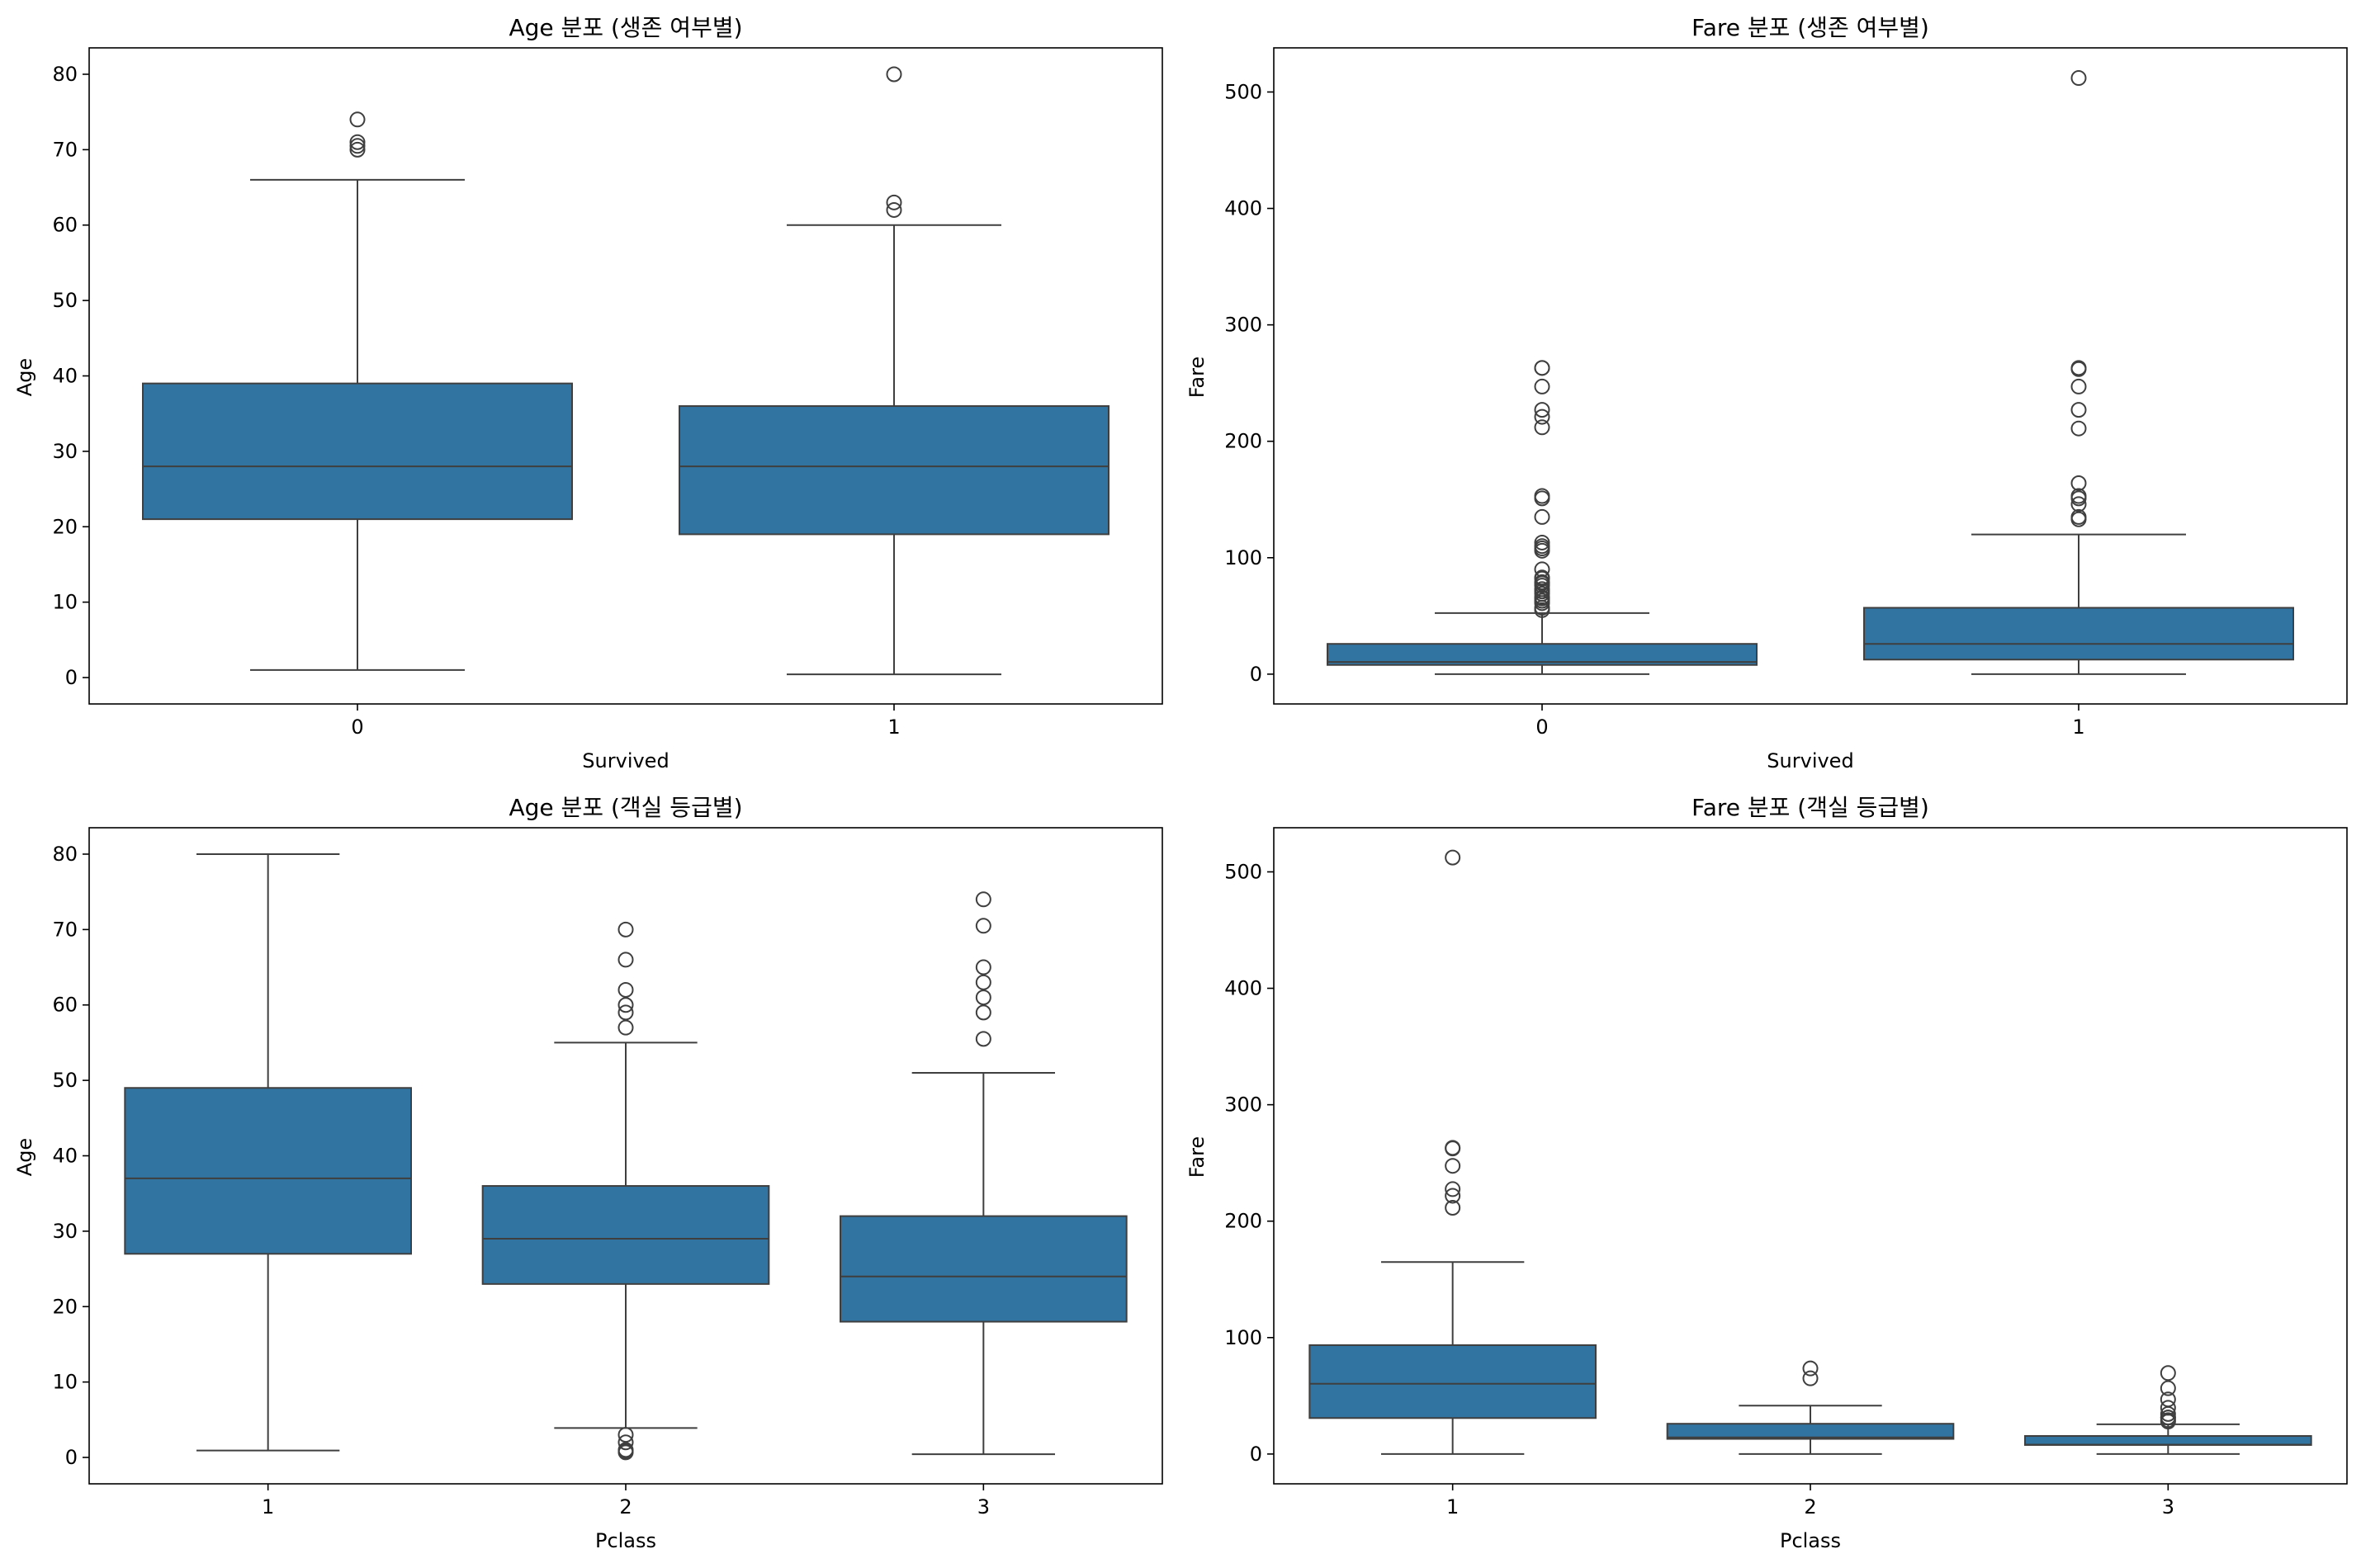  Describe the element at coordinates (65, 149) in the screenshot. I see `y-tick-label: 70` at that location.